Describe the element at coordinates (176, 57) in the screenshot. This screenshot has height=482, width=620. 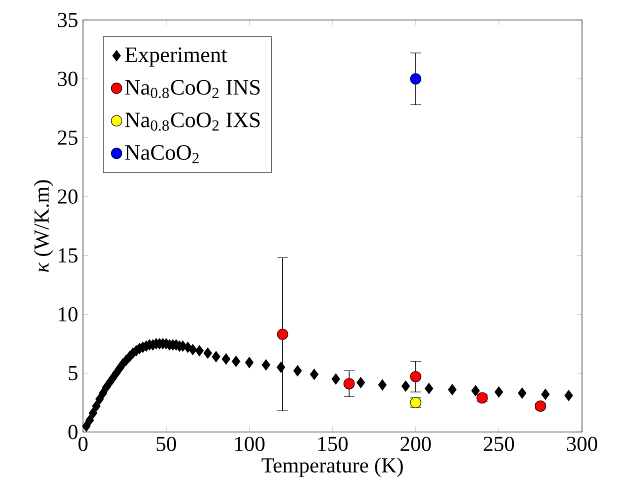
I see `legend-label: Experiment` at that location.